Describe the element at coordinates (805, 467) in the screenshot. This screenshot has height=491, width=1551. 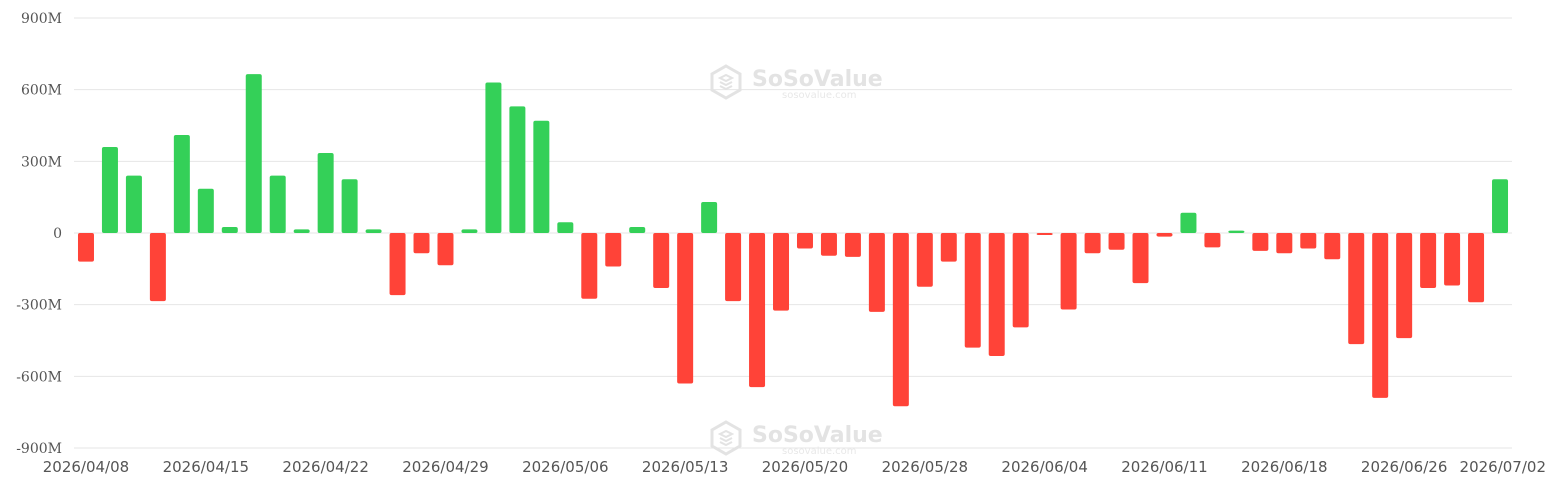
I see `x-tick-label: 2026/05/20` at that location.